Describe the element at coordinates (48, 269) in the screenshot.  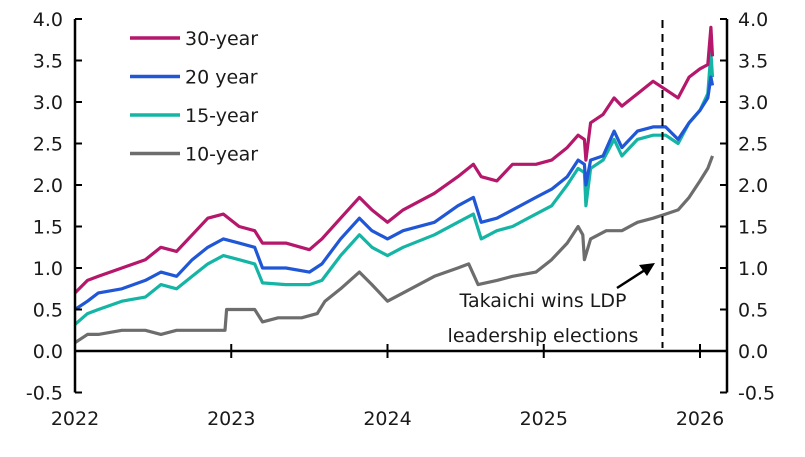
I see `left-y-tick-label: 1.0` at that location.